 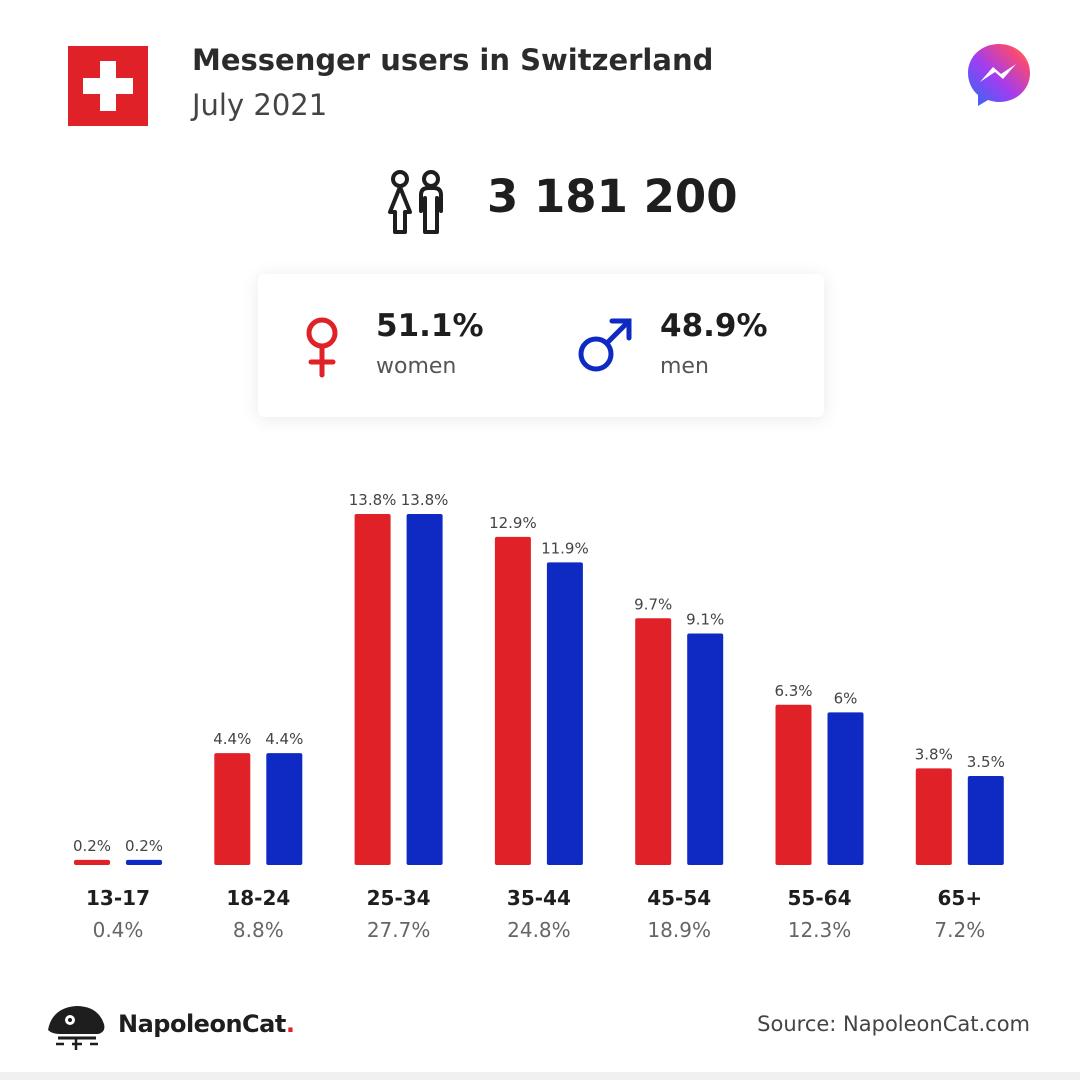 I want to click on total-users: 3 181 200, so click(x=612, y=196).